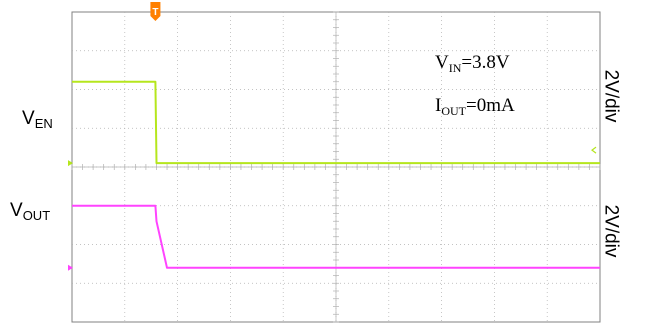  I want to click on vin-annotation: VIN=3.8V, so click(472, 63).